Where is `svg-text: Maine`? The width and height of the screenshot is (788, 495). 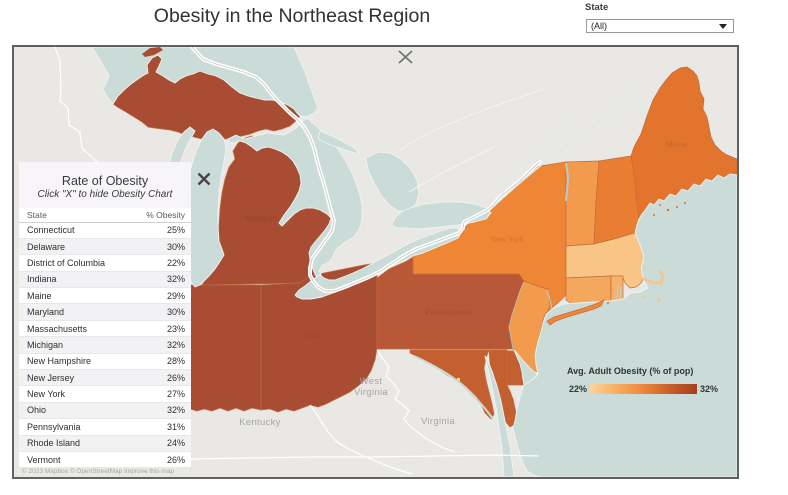
svg-text: Maine is located at coordinates (677, 144).